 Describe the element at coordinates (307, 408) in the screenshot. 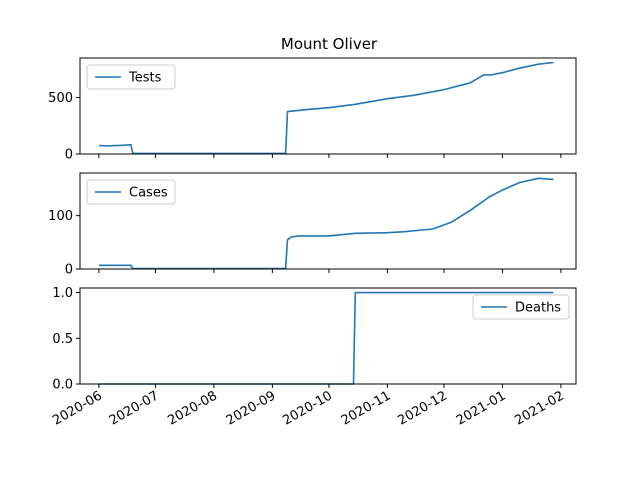

I see `x-tick-label: 2020-10` at that location.